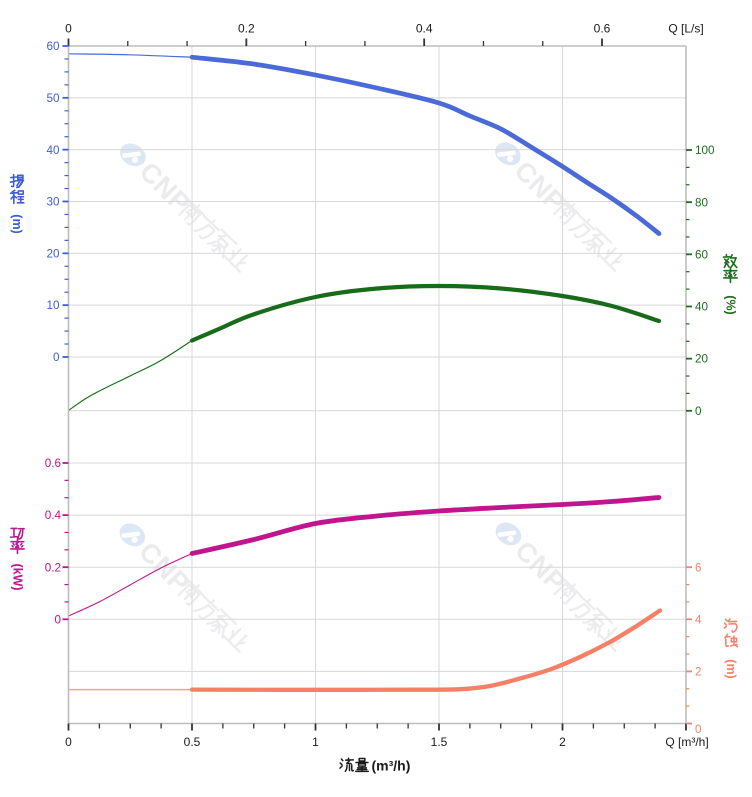 This screenshot has height=797, width=752. What do you see at coordinates (391, 766) in the screenshot?
I see `svg-text: (m³/h)` at bounding box center [391, 766].